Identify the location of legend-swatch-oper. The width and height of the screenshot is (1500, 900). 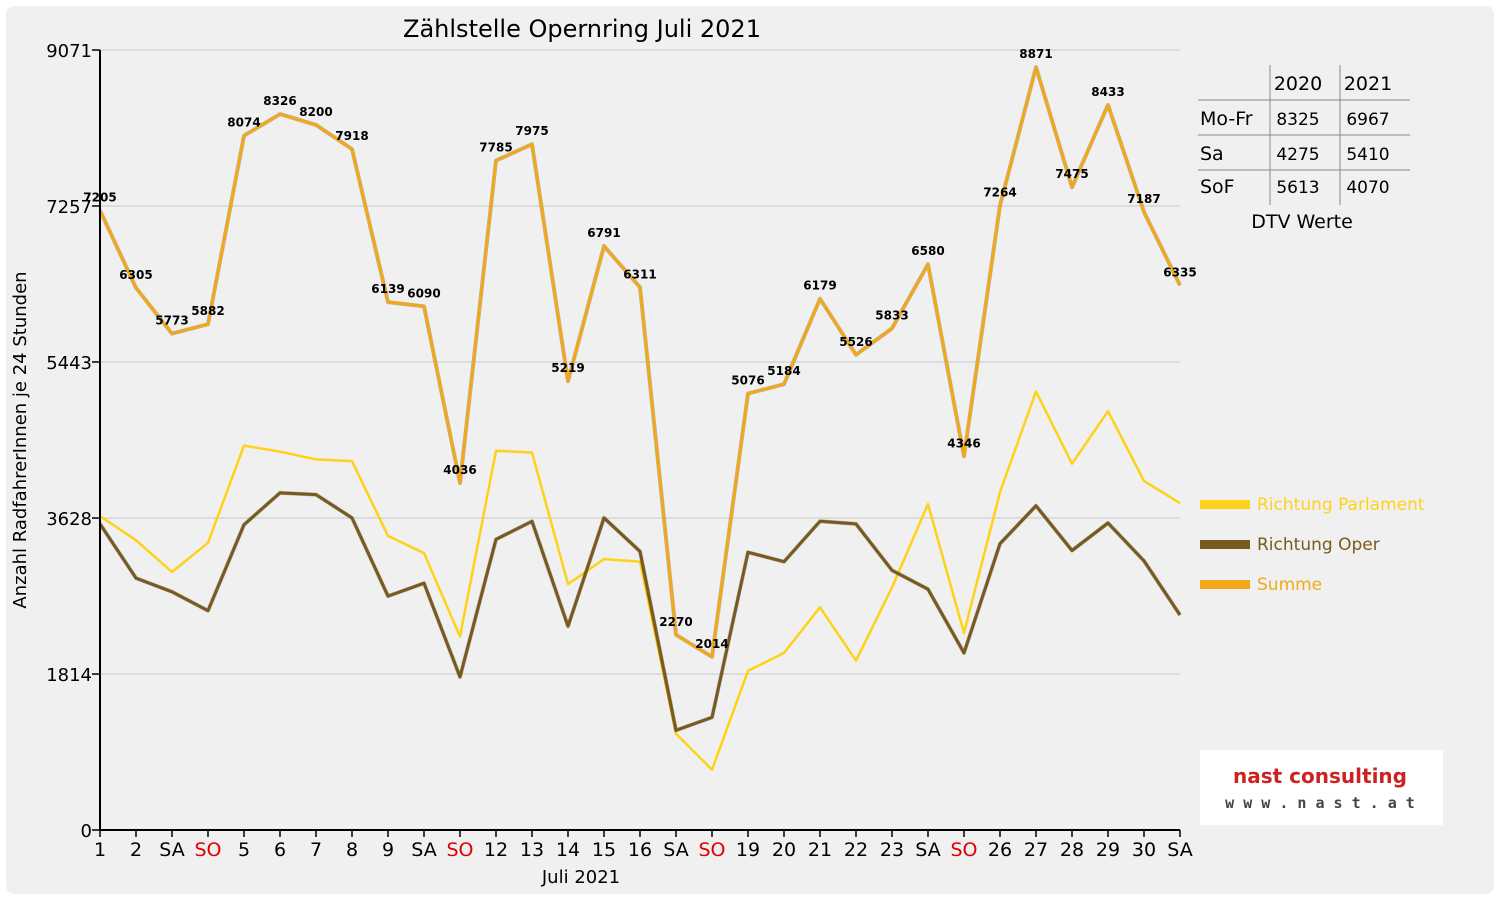
(1225, 544).